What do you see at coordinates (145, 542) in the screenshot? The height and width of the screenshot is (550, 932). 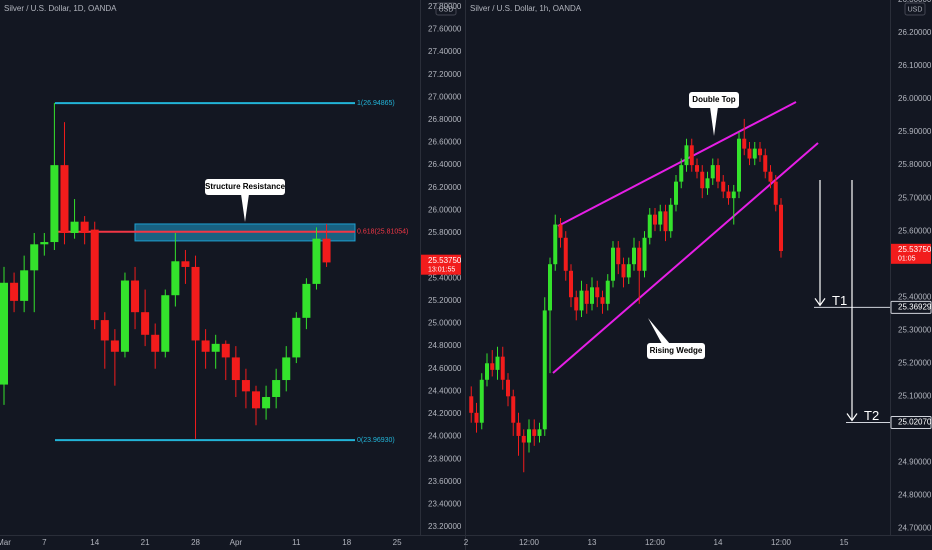 I see `x-tick-label: 21` at bounding box center [145, 542].